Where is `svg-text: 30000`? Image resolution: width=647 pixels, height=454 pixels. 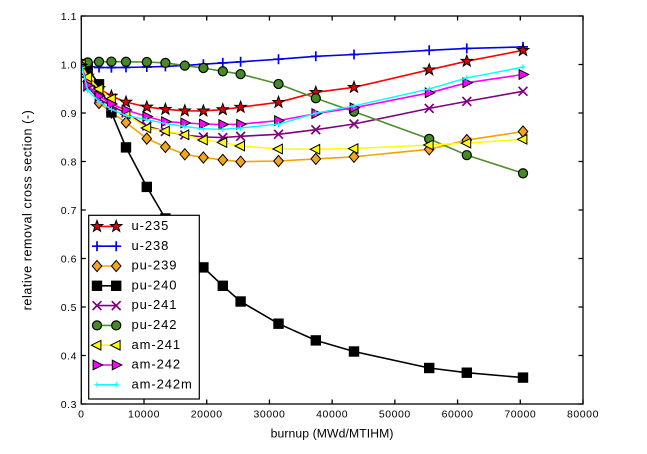
svg-text: 30000 is located at coordinates (269, 415).